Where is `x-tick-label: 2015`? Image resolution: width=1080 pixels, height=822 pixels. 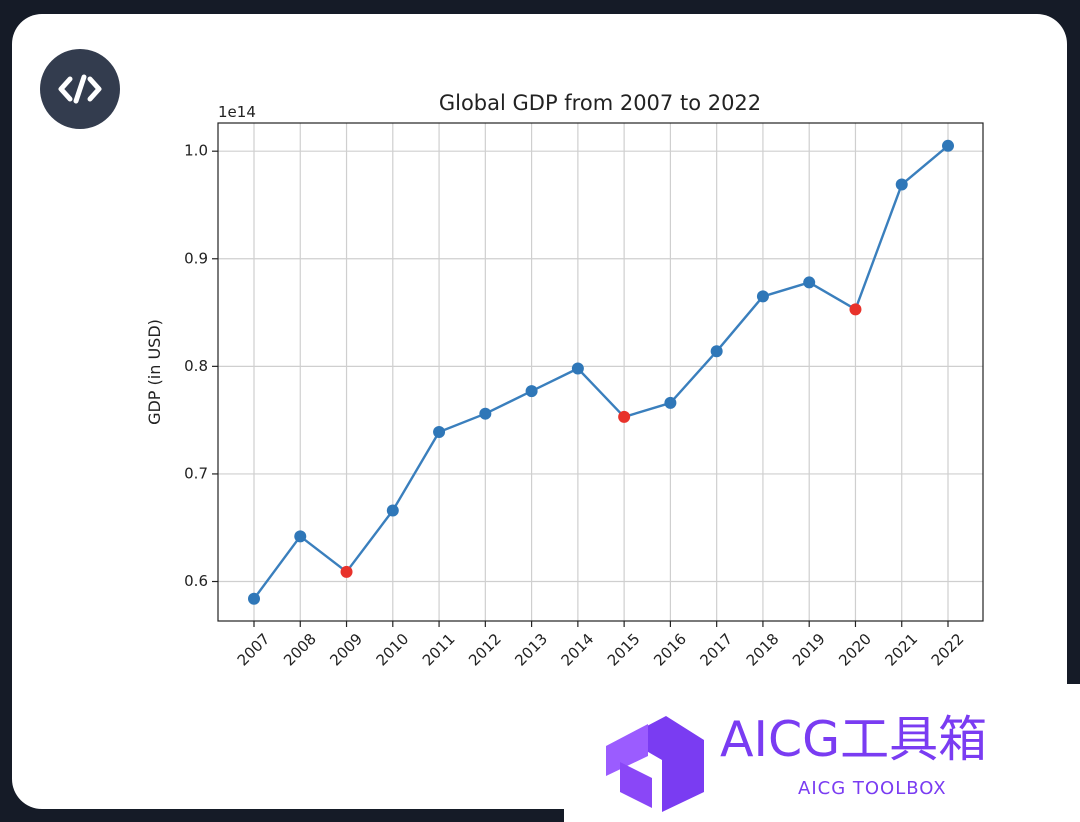 x-tick-label: 2015 is located at coordinates (624, 650).